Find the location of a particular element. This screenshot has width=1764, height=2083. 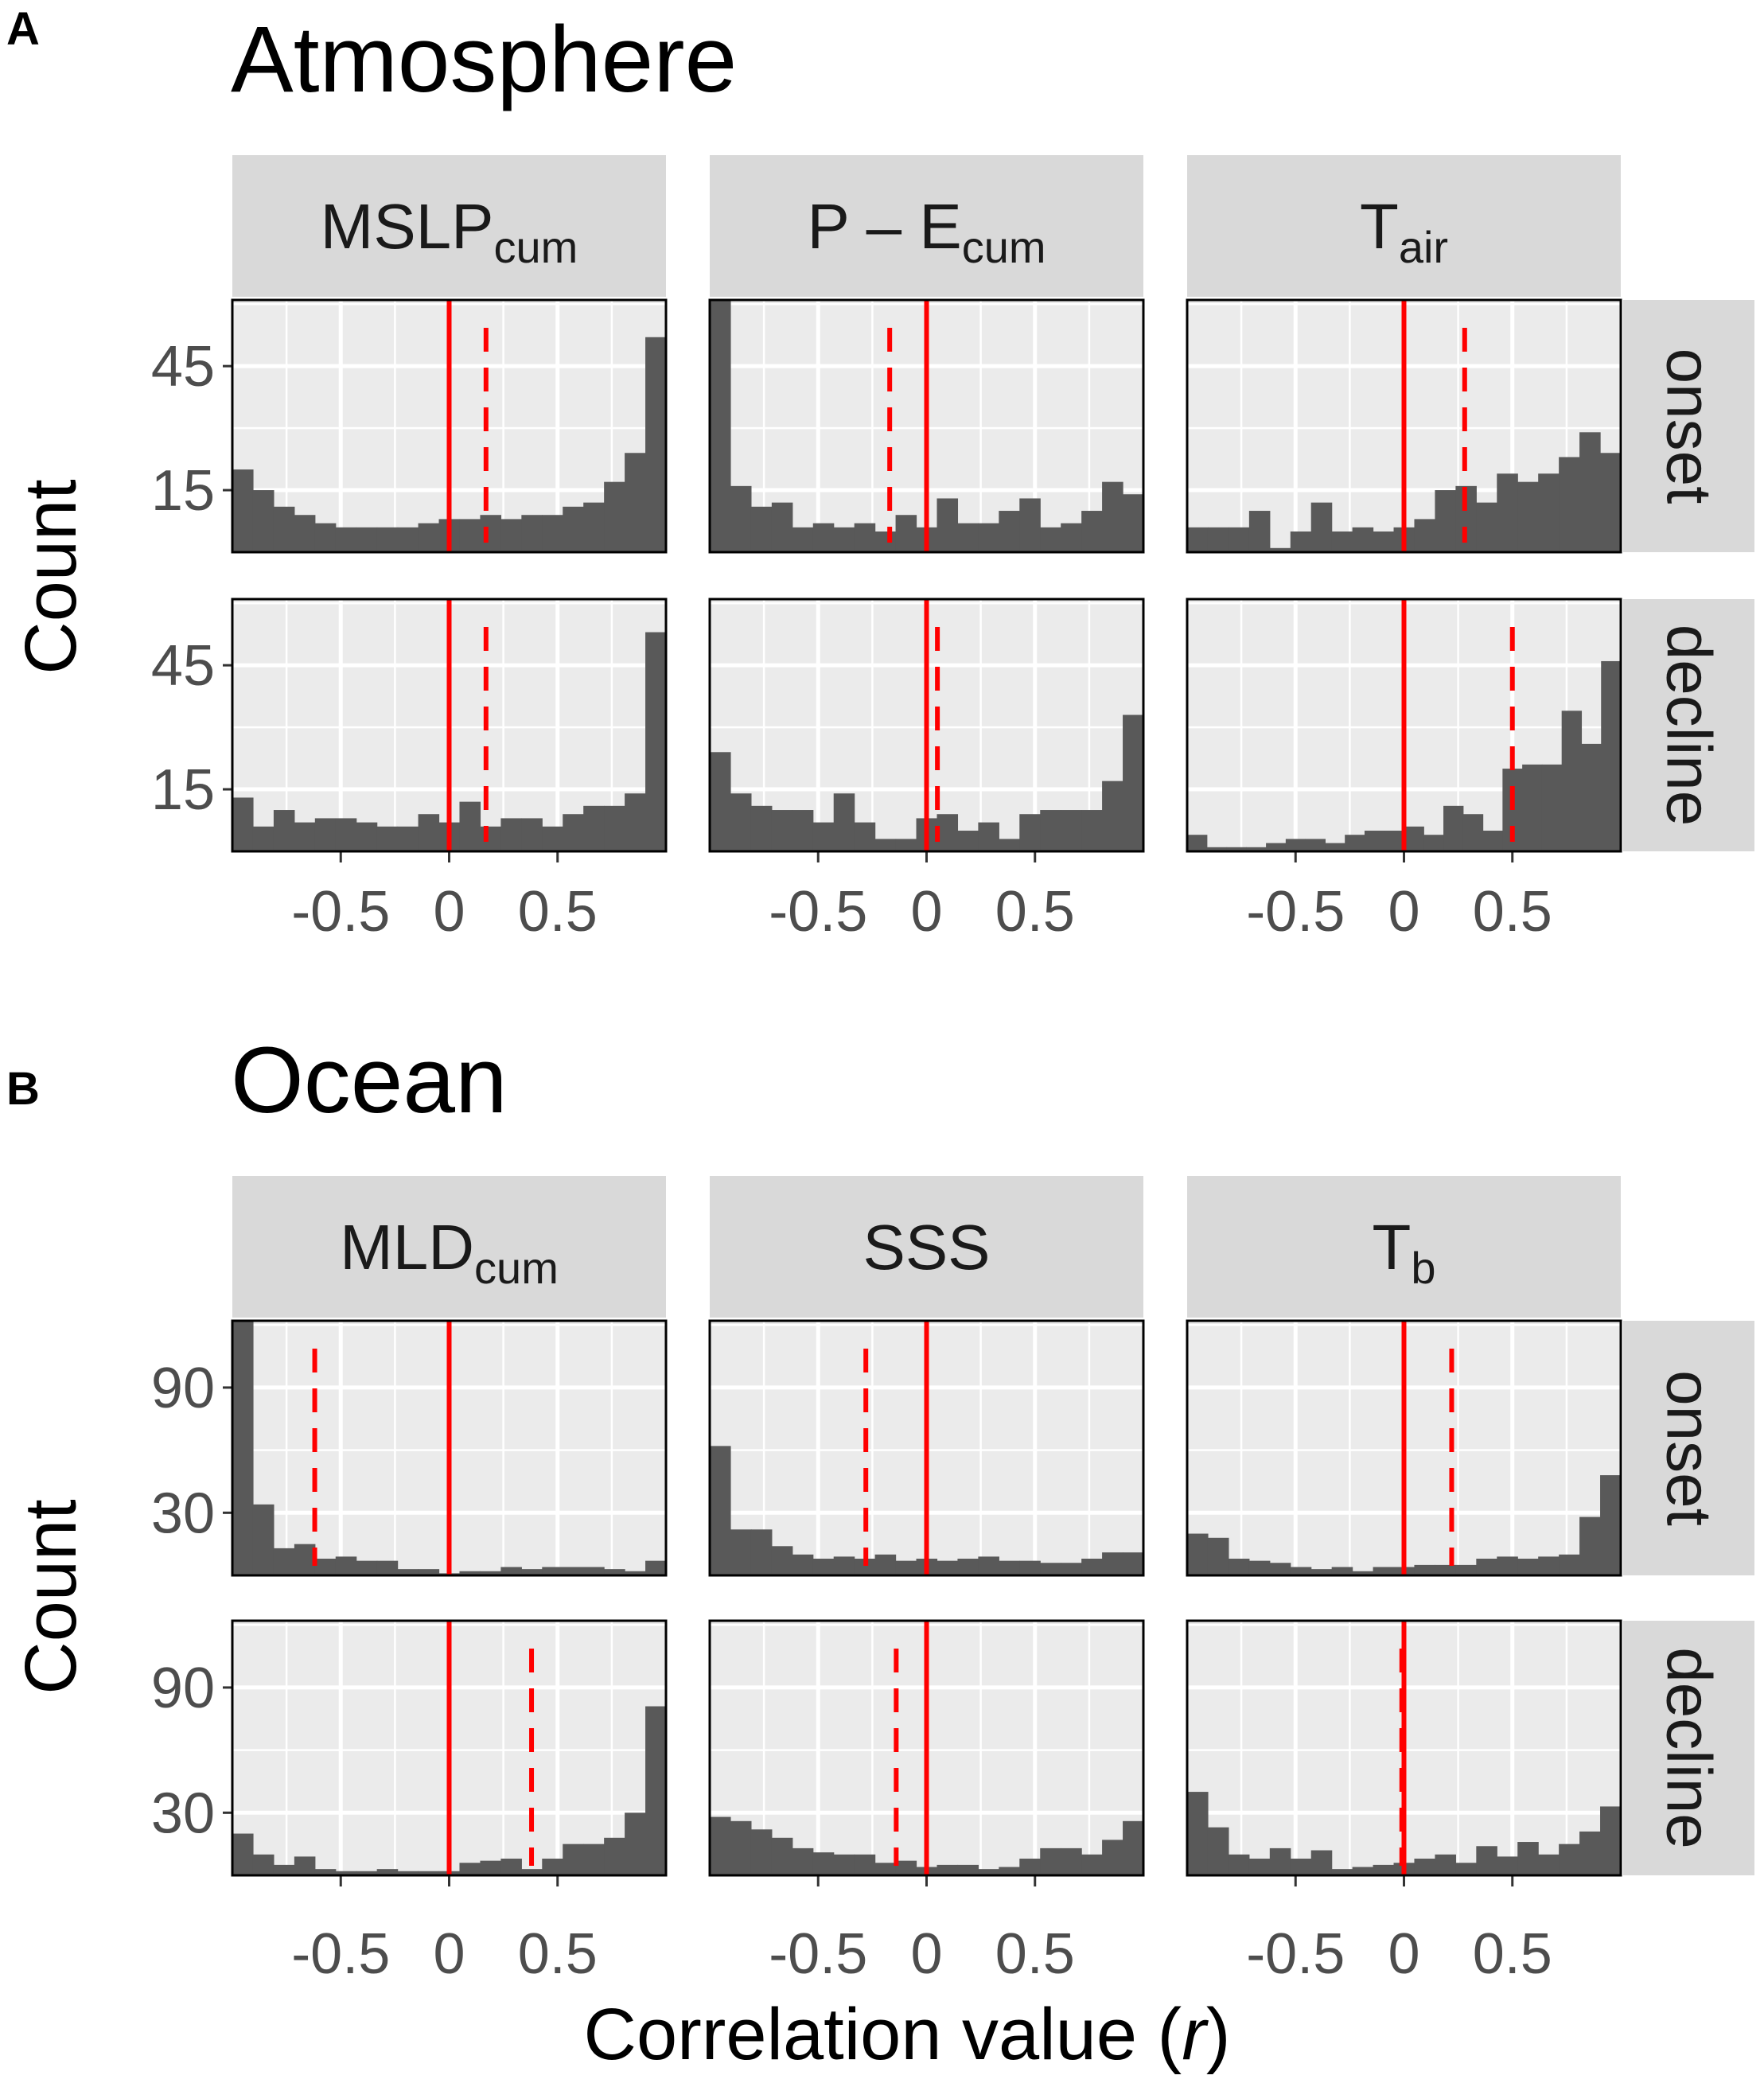

column-strip-label: SSS is located at coordinates (926, 1247).